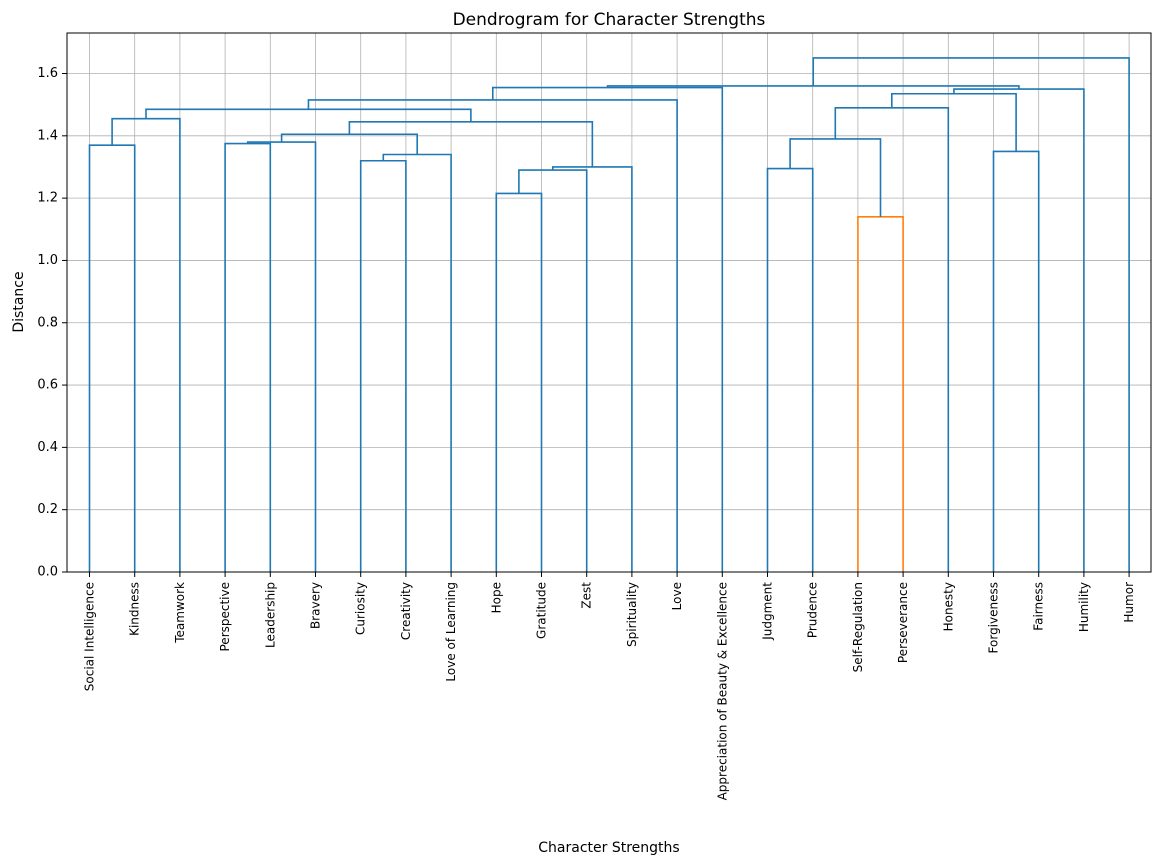  What do you see at coordinates (135, 609) in the screenshot?
I see `x-tick-label: Kindness` at bounding box center [135, 609].